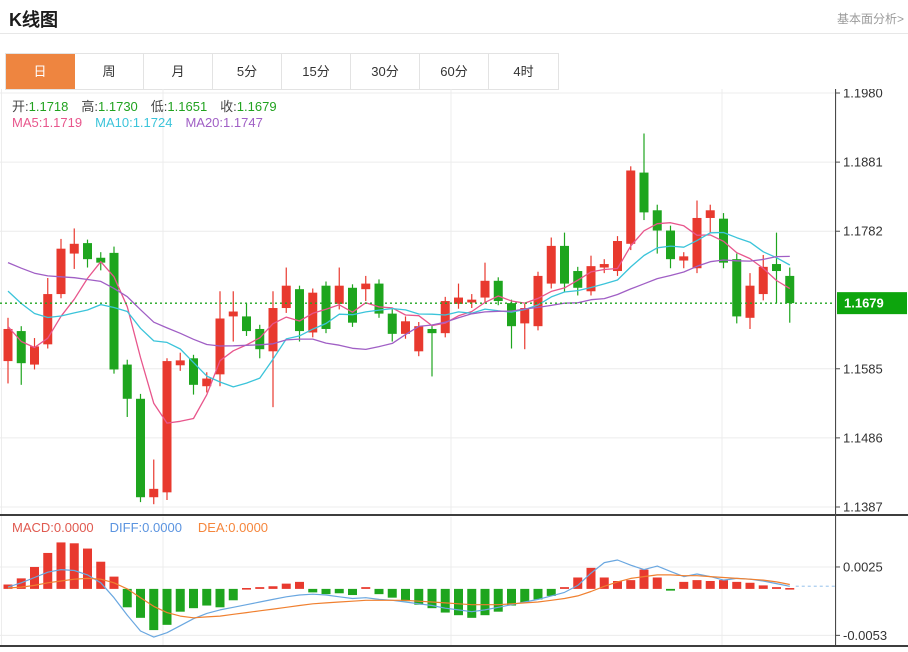 The width and height of the screenshot is (908, 652). Describe the element at coordinates (863, 162) in the screenshot. I see `svg-text: 1.1881` at that location.